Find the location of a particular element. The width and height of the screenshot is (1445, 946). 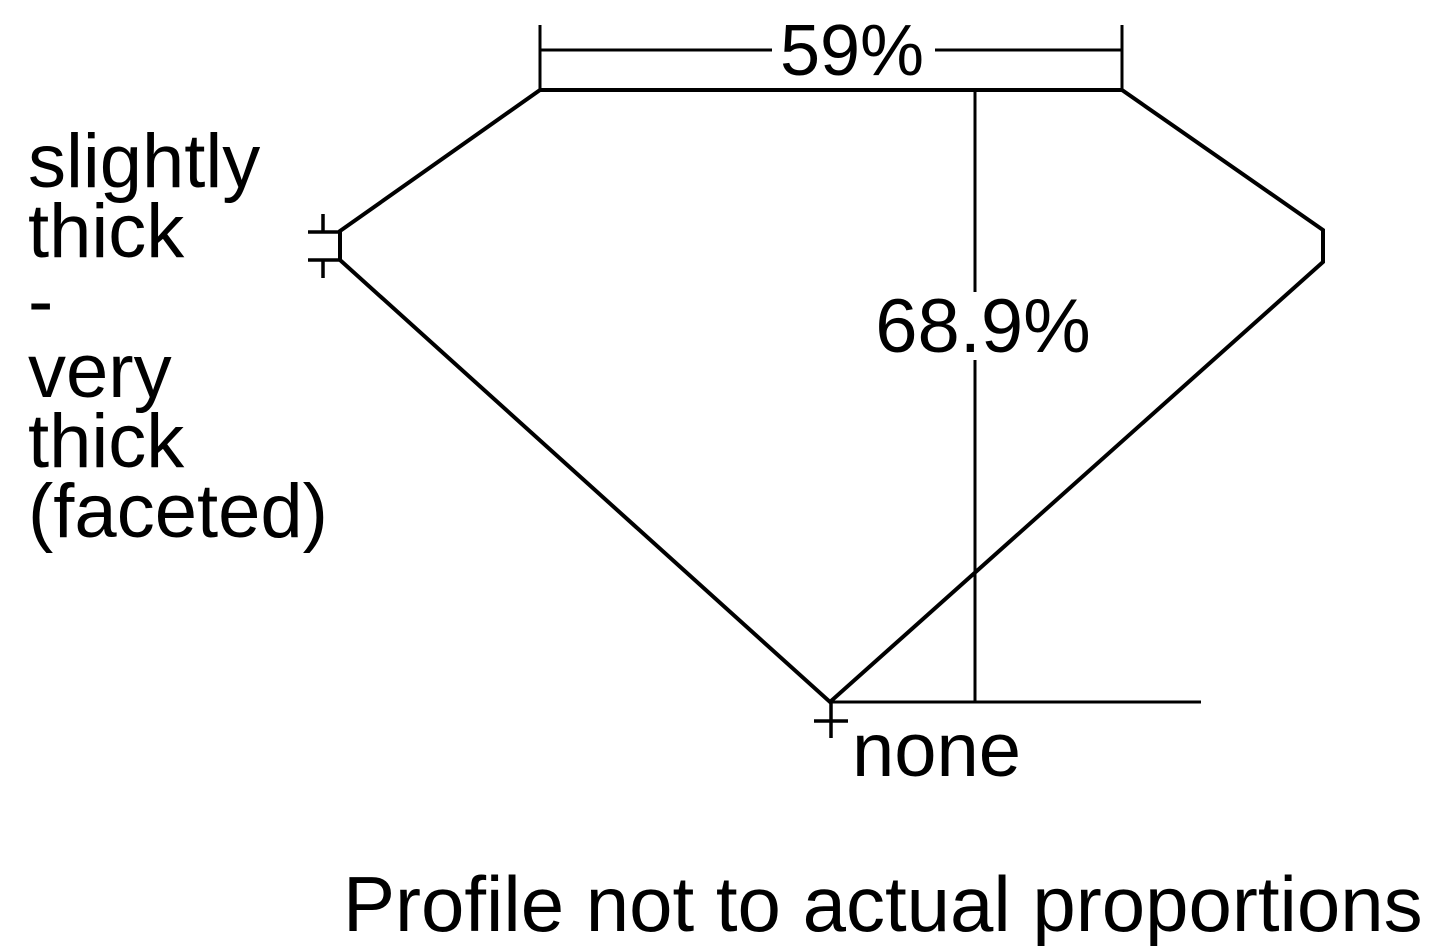

table-percent-label: 59% is located at coordinates (852, 51).